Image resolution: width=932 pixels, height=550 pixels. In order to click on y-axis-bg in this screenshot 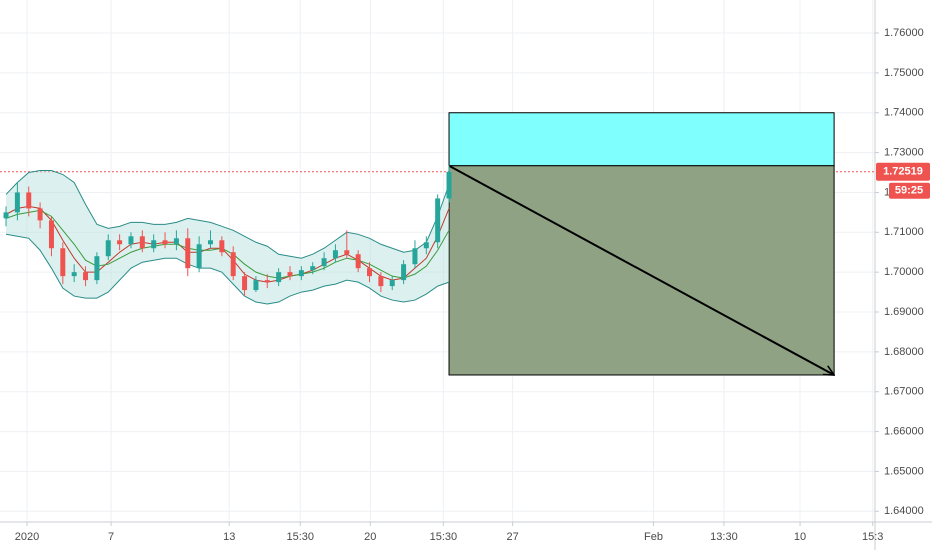, I will do `click(903, 275)`.